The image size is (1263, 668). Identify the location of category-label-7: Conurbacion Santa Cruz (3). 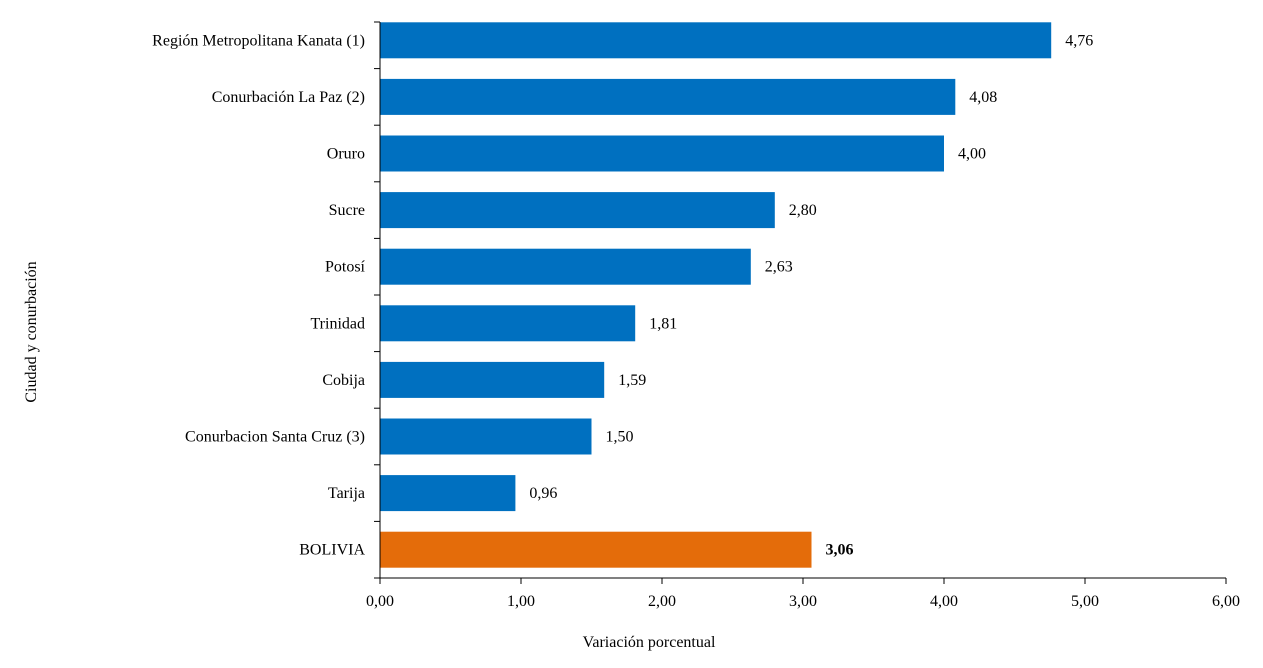
(275, 437).